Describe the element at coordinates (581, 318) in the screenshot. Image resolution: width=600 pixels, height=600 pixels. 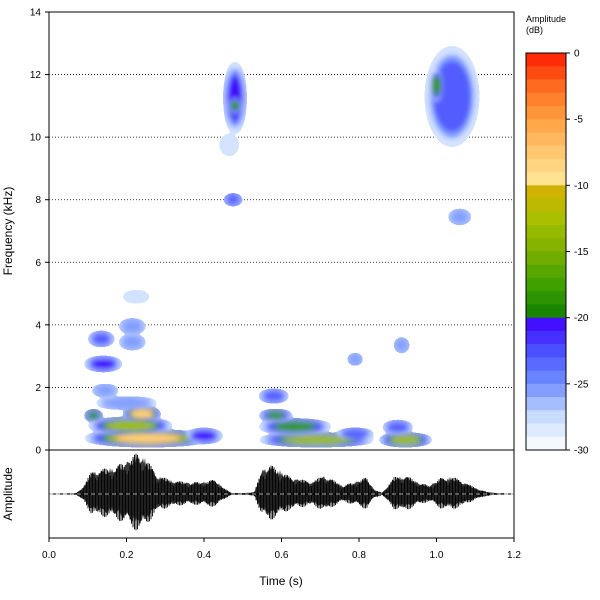
I see `colorbar-tick-label: -20` at that location.